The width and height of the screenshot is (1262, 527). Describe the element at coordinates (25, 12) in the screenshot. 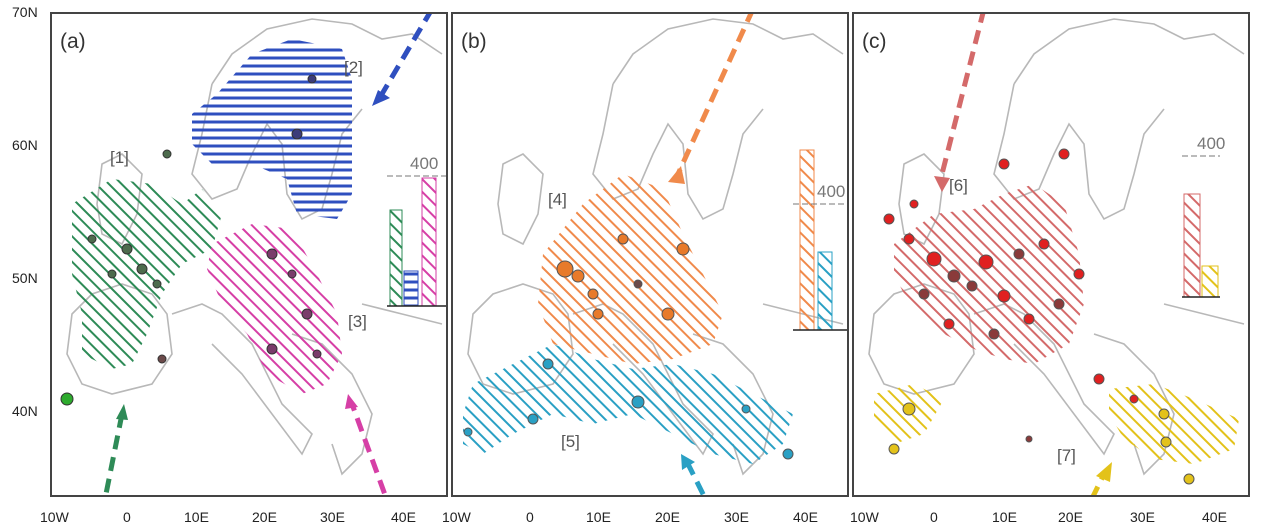

I see `y-tick-70n: 70N` at that location.